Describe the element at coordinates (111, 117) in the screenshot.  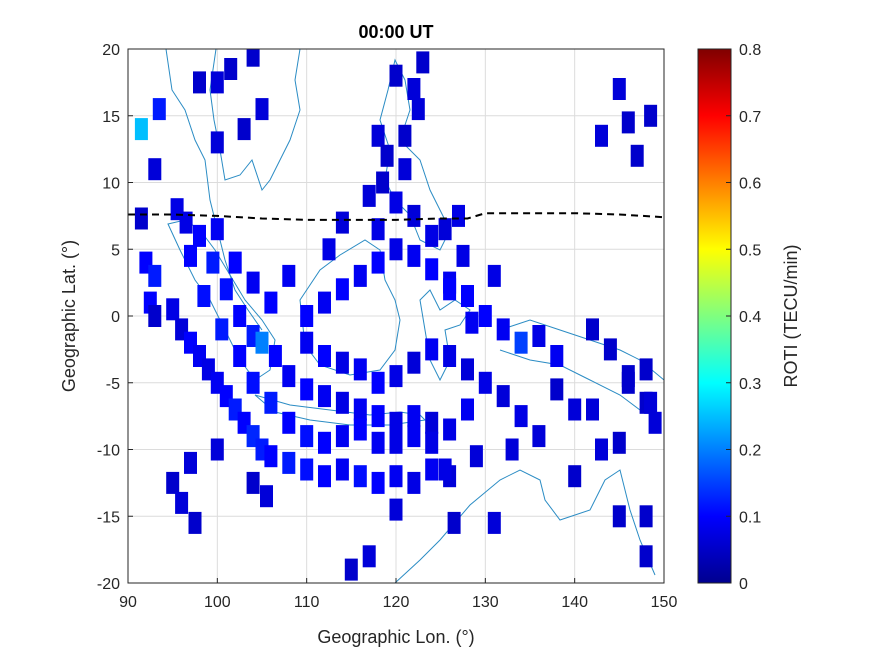
I see `y-tick-label: 15` at that location.